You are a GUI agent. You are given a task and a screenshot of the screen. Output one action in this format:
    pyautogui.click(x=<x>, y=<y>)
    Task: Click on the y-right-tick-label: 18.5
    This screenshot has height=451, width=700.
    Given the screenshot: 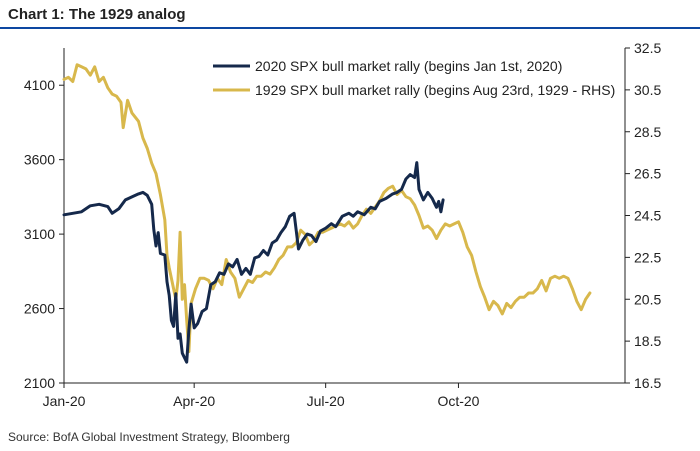 What is the action you would take?
    pyautogui.click(x=647, y=341)
    